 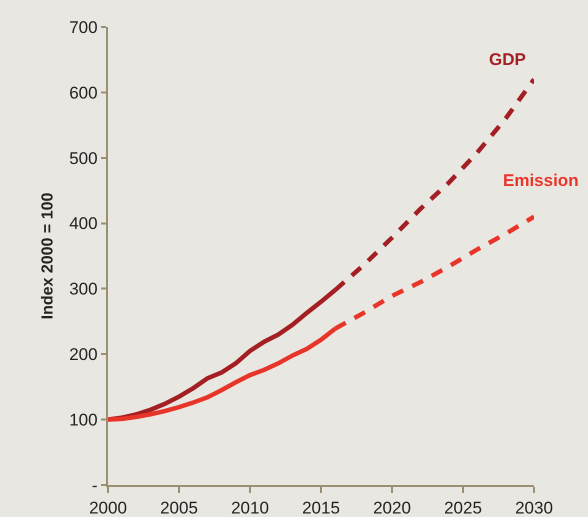 What do you see at coordinates (108, 507) in the screenshot?
I see `x-tick-label: 2000` at bounding box center [108, 507].